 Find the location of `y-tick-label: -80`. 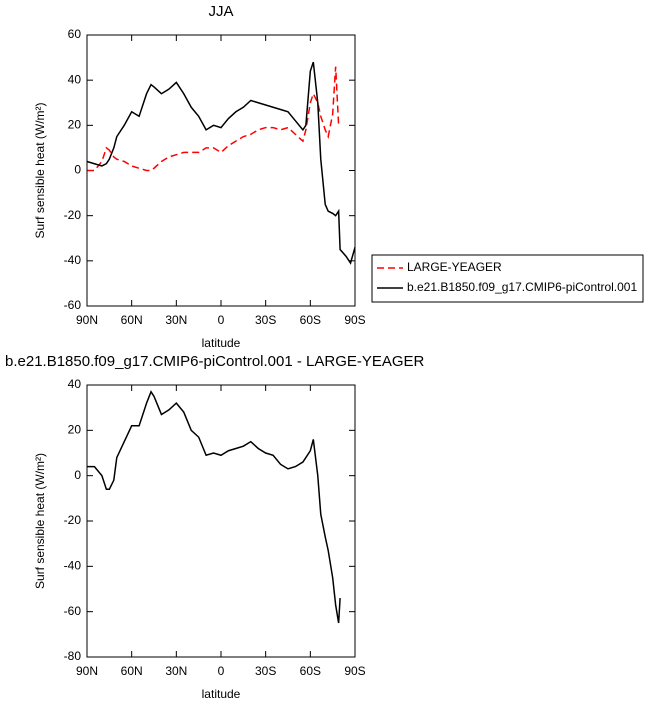

y-tick-label: -80 is located at coordinates (73, 656).